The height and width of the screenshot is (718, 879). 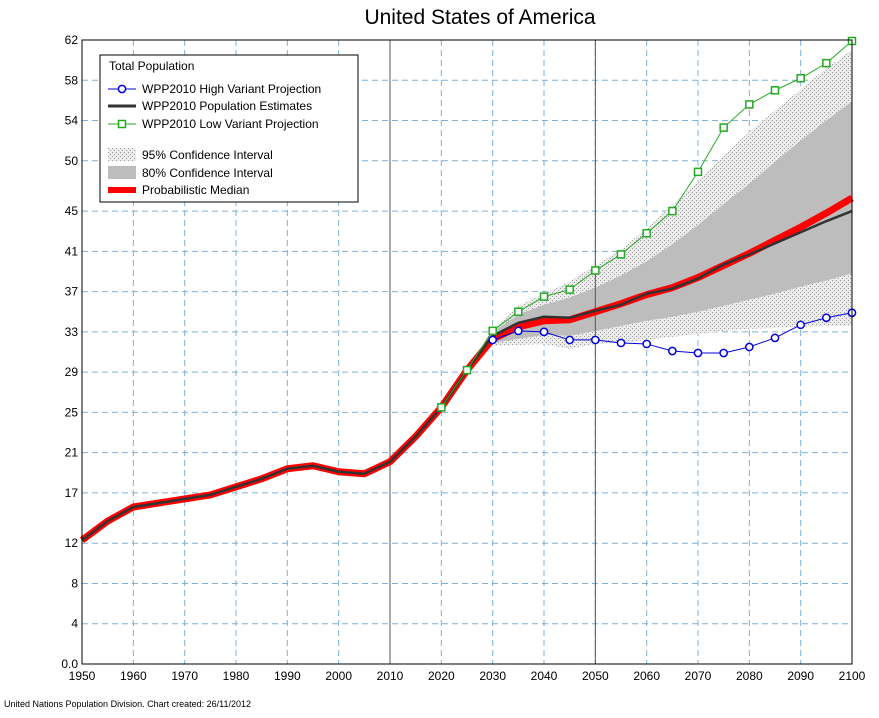 What do you see at coordinates (749, 676) in the screenshot?
I see `x-tick-label: 2080` at bounding box center [749, 676].